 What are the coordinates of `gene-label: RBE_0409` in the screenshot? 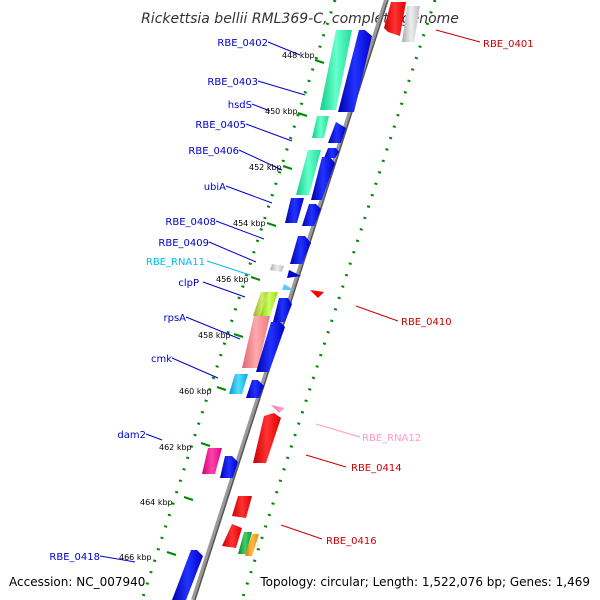 It's located at (183, 243).